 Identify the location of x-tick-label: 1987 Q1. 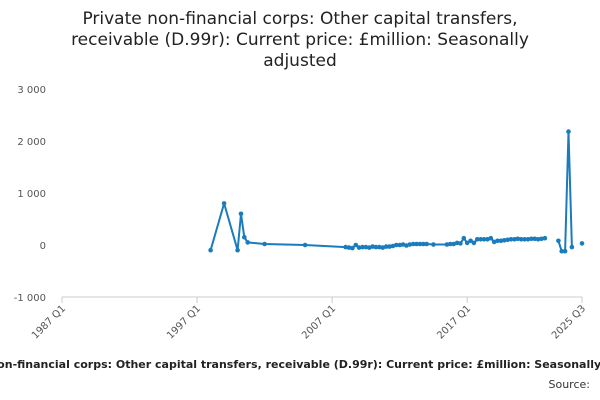
(49, 322).